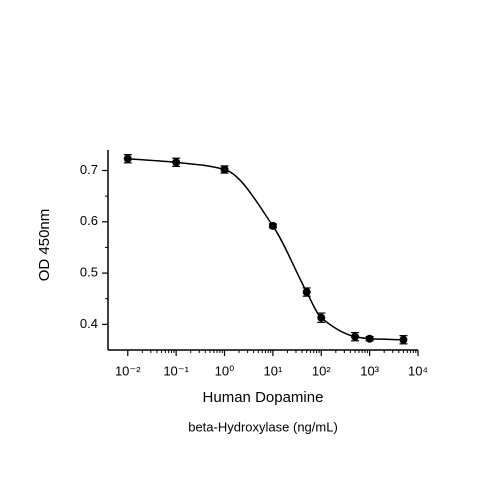  I want to click on x-tick-label: 10⁴, so click(418, 370).